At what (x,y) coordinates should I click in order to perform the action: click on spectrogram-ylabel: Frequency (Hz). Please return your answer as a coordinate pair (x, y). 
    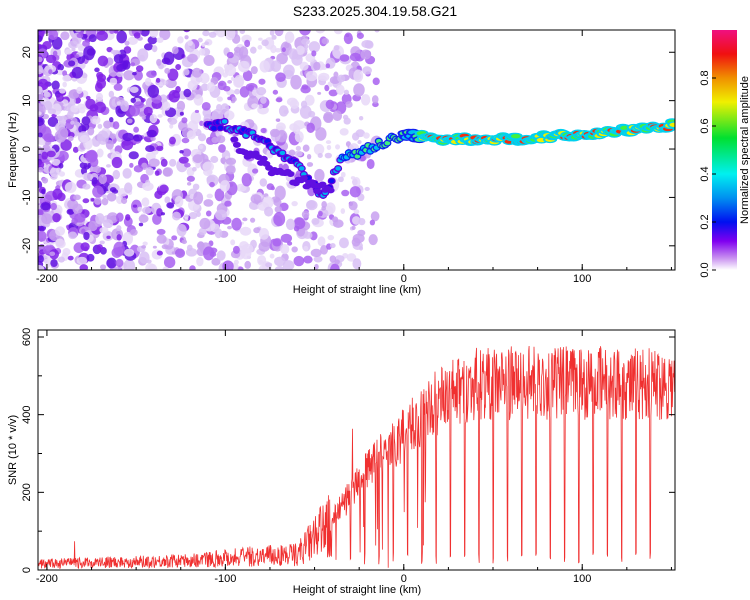
    Looking at the image, I should click on (13, 150).